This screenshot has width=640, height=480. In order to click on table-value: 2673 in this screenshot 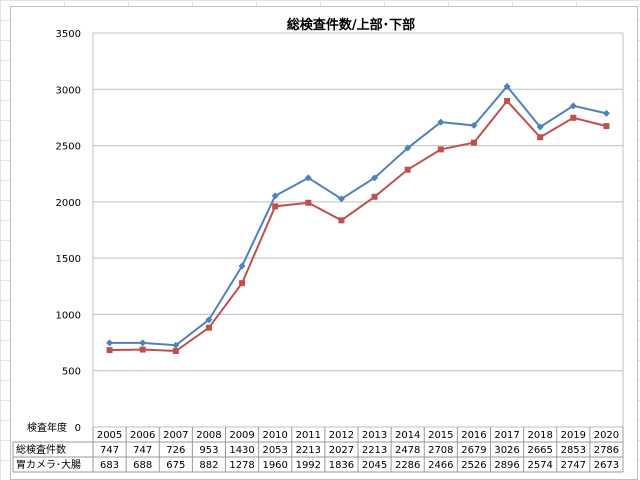, I will do `click(606, 465)`.